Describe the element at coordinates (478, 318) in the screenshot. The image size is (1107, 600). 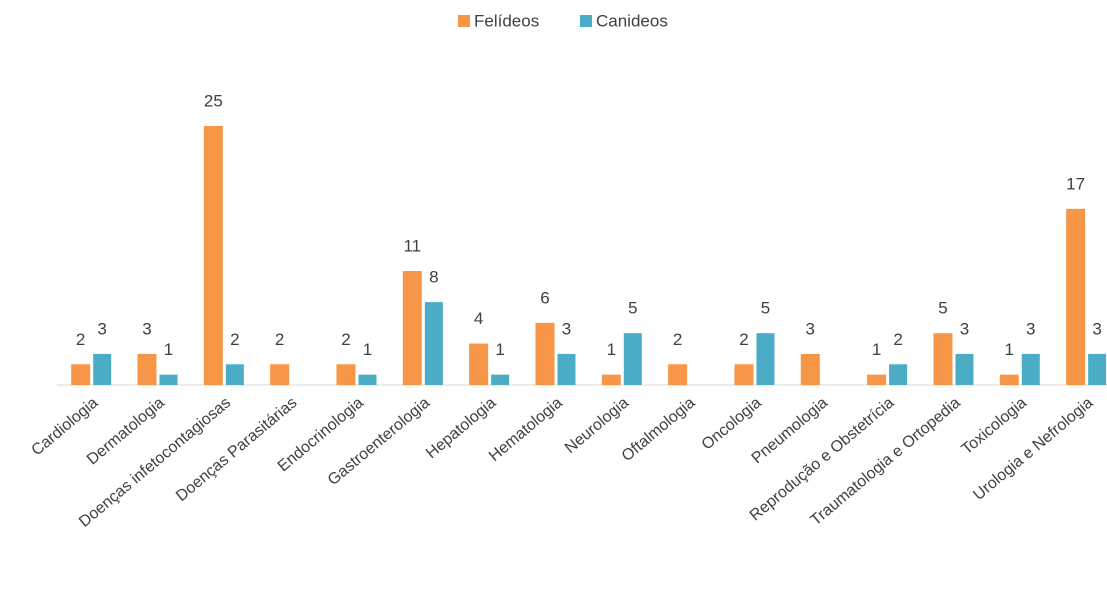
I see `data-label: 4` at that location.